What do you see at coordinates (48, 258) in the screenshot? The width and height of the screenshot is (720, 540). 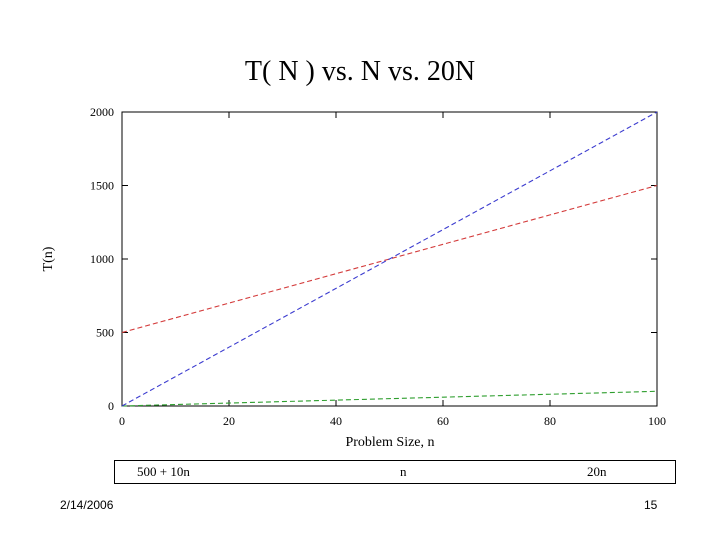 I see `y-axis-title: T(n)` at bounding box center [48, 258].